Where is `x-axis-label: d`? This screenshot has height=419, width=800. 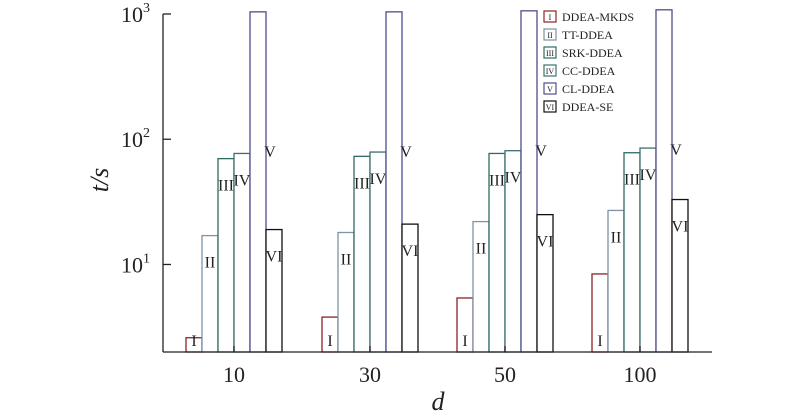 x-axis-label: d is located at coordinates (439, 401).